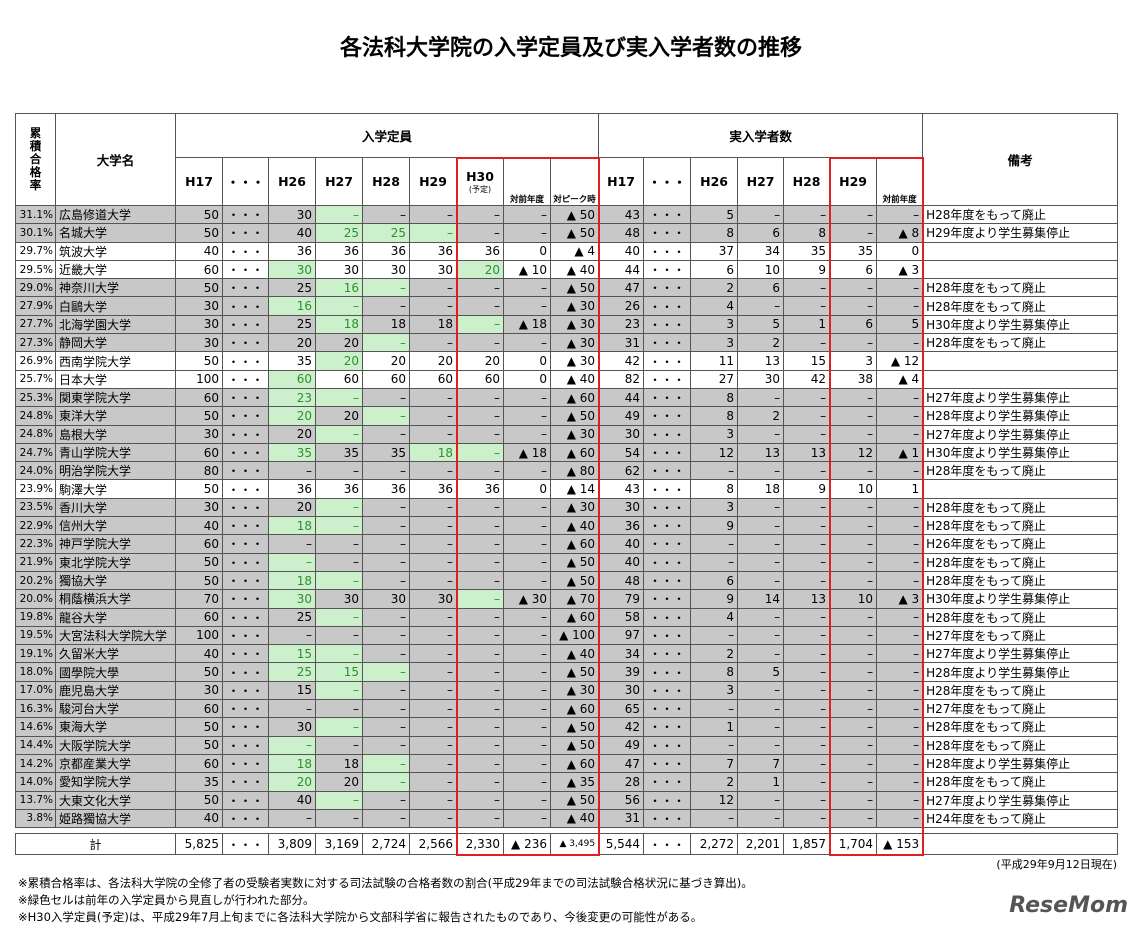 This screenshot has height=931, width=1142. Describe the element at coordinates (35, 324) in the screenshot. I see `pass-rate: 27.7%` at that location.